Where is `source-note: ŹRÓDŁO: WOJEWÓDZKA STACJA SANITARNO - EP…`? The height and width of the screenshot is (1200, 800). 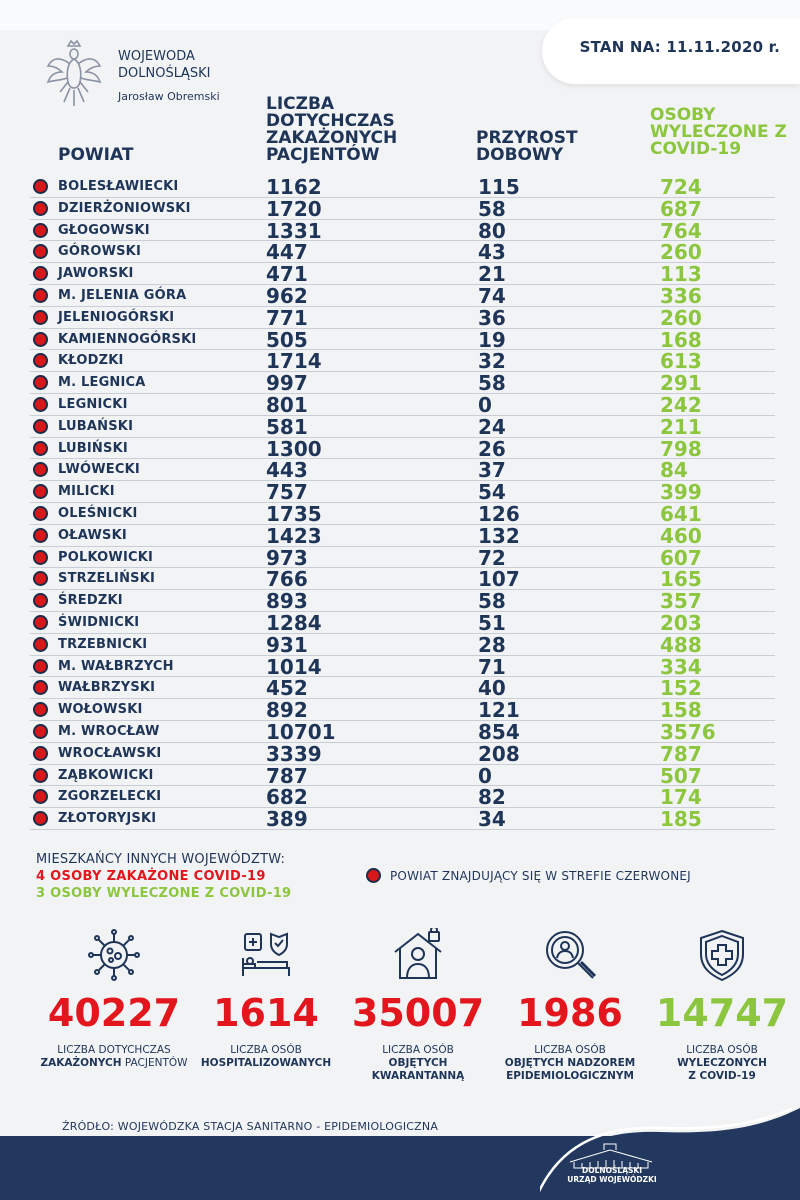
source-note: ŹRÓDŁO: WOJEWÓDZKA STACJA SANITARNO - EP… is located at coordinates (250, 1126).